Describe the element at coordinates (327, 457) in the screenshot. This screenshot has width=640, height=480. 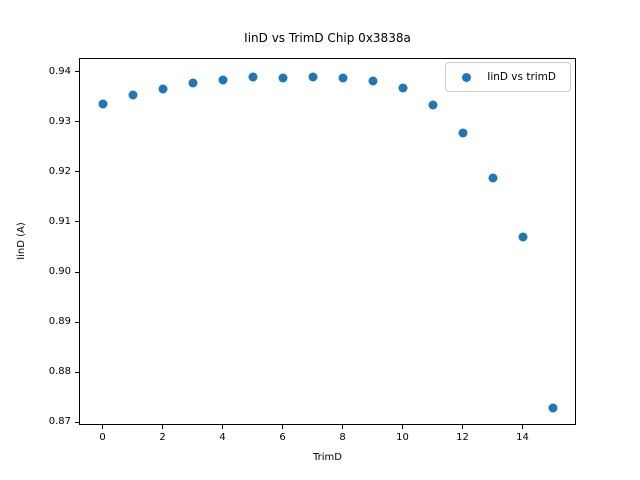
I see `x-axis-label: TrimD` at that location.